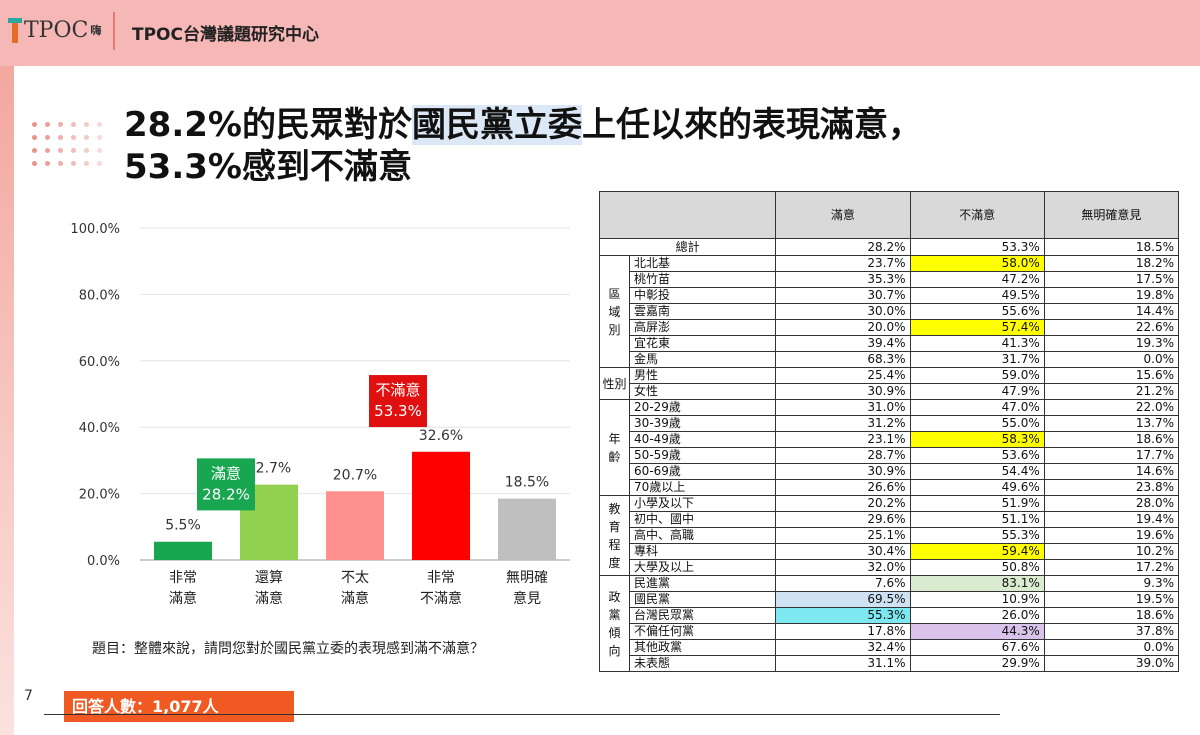 The width and height of the screenshot is (1200, 735). What do you see at coordinates (703, 615) in the screenshot?
I see `row-label: 台灣民眾黨` at bounding box center [703, 615].